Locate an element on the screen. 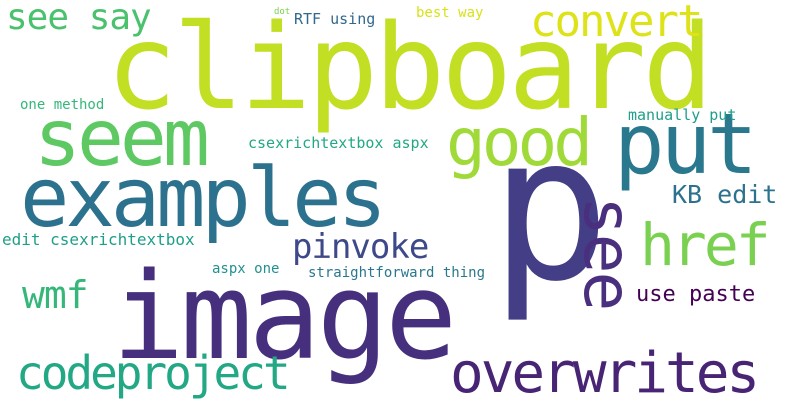  word-edit-csexrichtextbox: edit csexrichtextbox is located at coordinates (98, 239).